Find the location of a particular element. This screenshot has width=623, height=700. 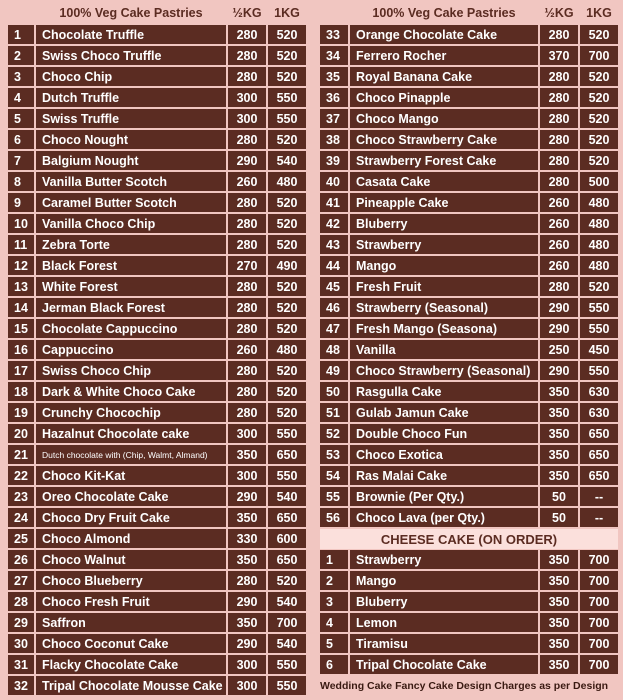

item-number: 48 is located at coordinates (334, 349).